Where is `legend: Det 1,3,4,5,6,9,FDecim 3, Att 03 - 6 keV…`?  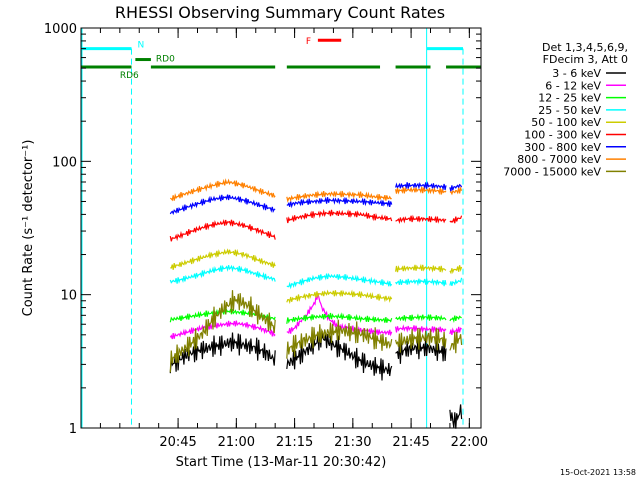
legend: Det 1,3,4,5,6,9,FDecim 3, Att 03 - 6 keV… is located at coordinates (565, 109).